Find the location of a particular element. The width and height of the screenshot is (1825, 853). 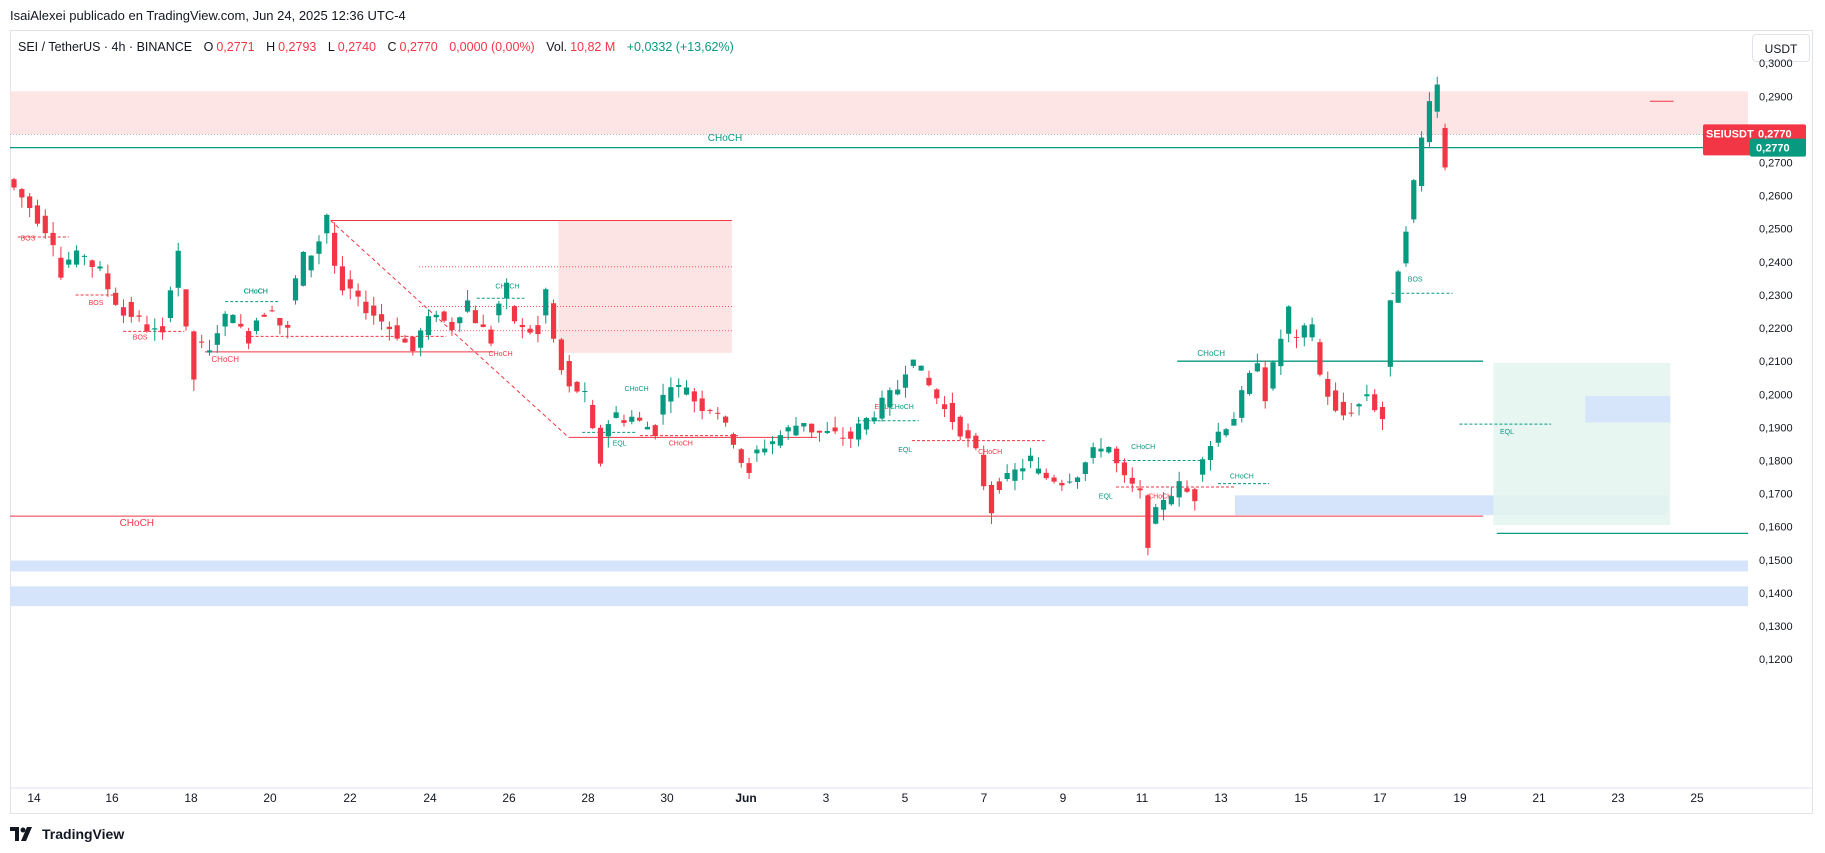

annotation-eql: EQL is located at coordinates (620, 444).